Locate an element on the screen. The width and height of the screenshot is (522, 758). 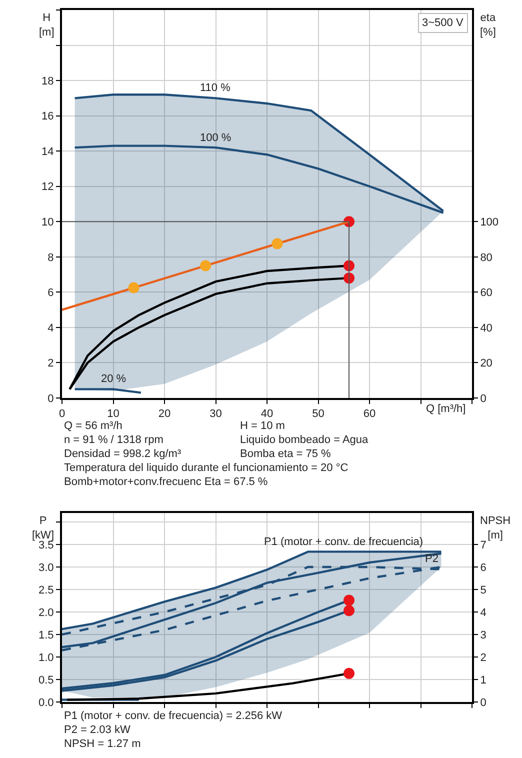
y-tick-label: 4 is located at coordinates (51, 328).